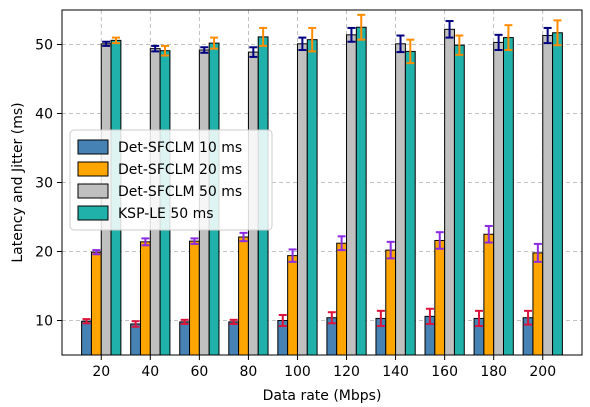  I want to click on x-tick-label: 120, so click(346, 372).